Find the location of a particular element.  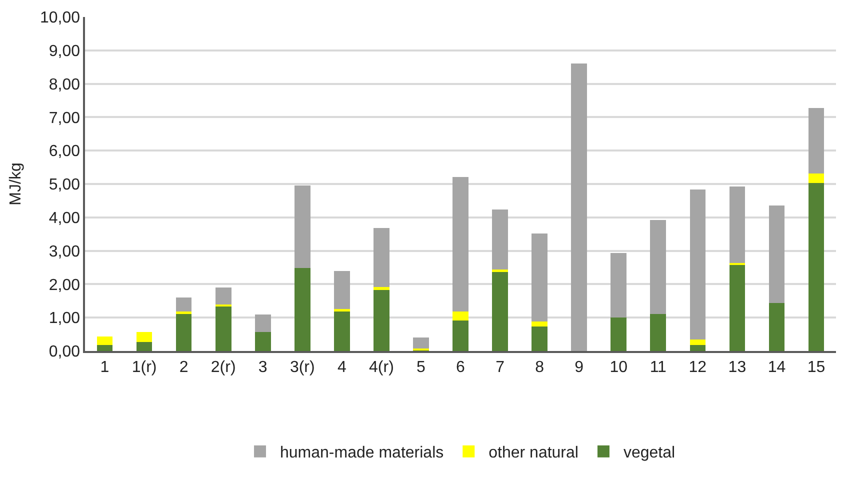

x-tick-label: 10 is located at coordinates (619, 367).